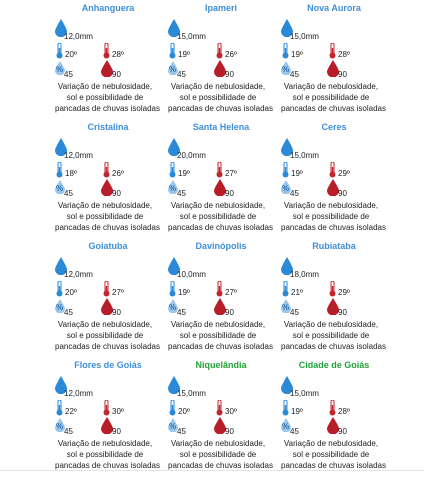  What do you see at coordinates (297, 292) in the screenshot?
I see `min-temp: 21º` at bounding box center [297, 292].